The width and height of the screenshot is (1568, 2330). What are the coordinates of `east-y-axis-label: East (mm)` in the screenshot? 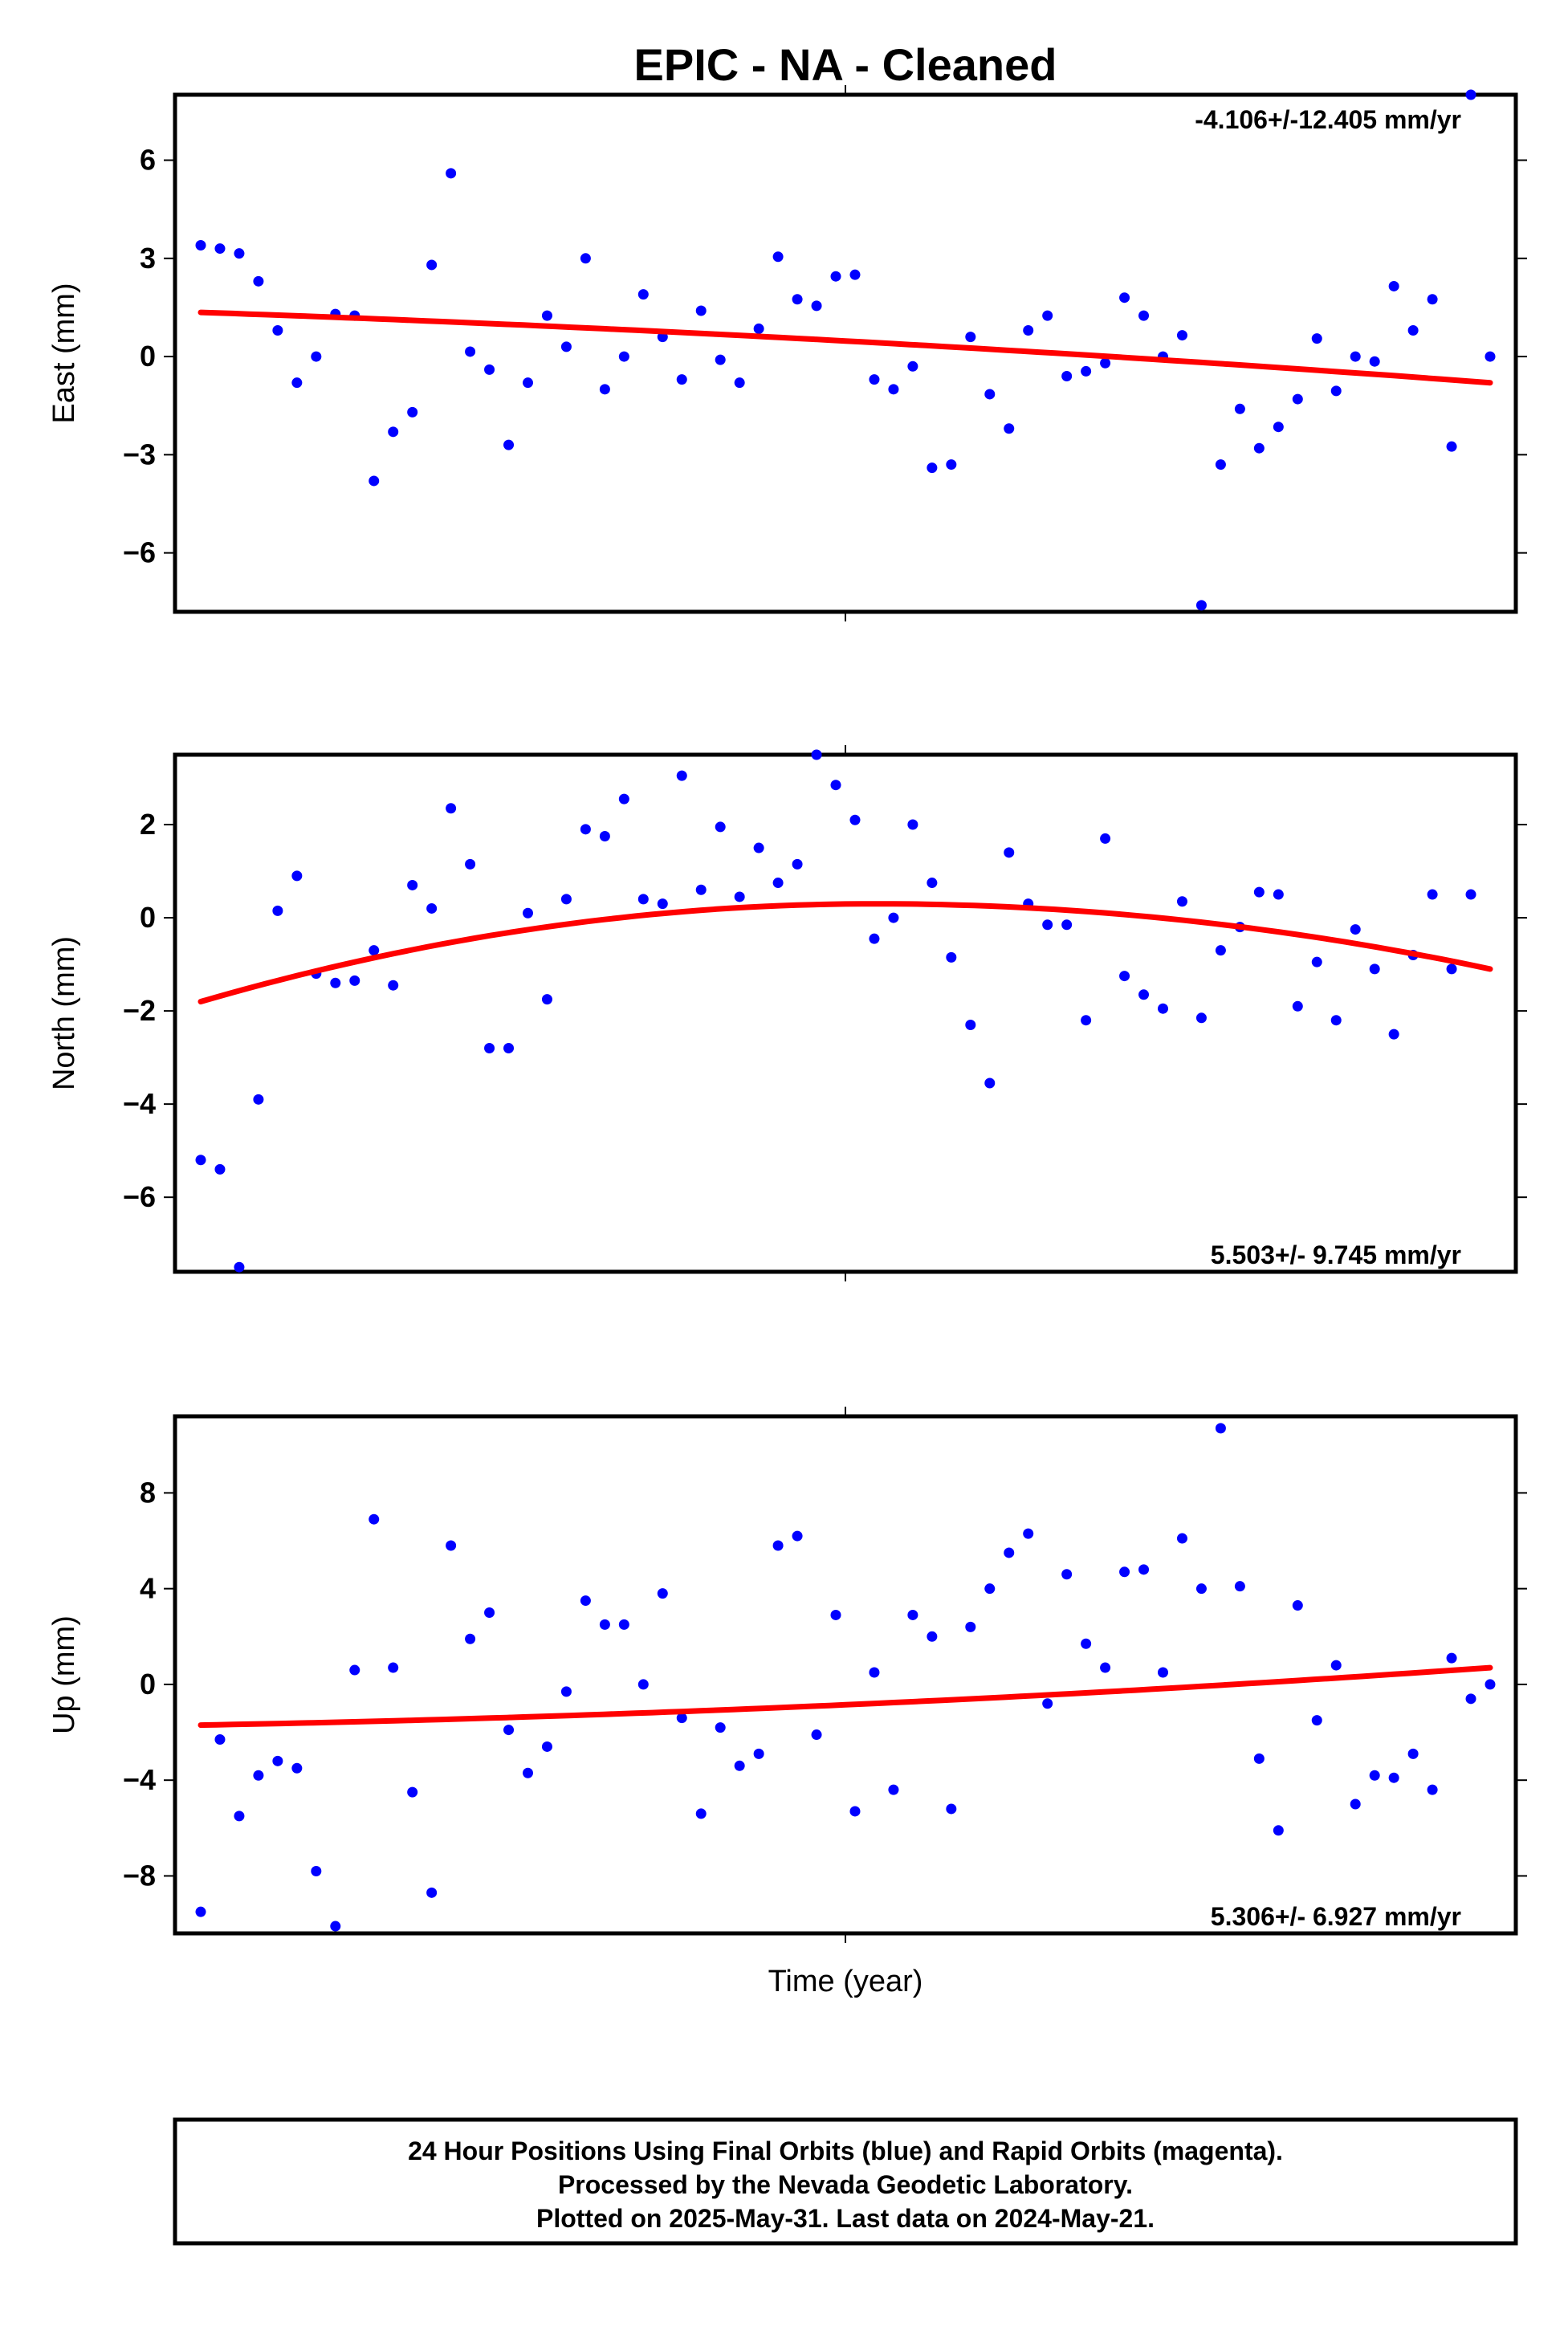 It's located at (64, 353).